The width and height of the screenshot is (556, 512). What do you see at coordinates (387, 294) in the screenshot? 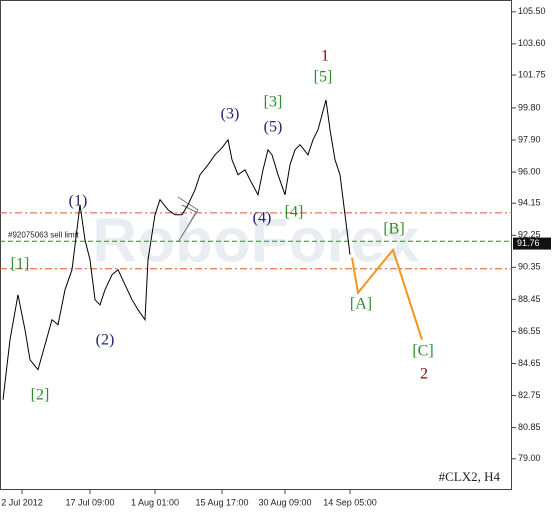
I see `forecast-line` at bounding box center [387, 294].